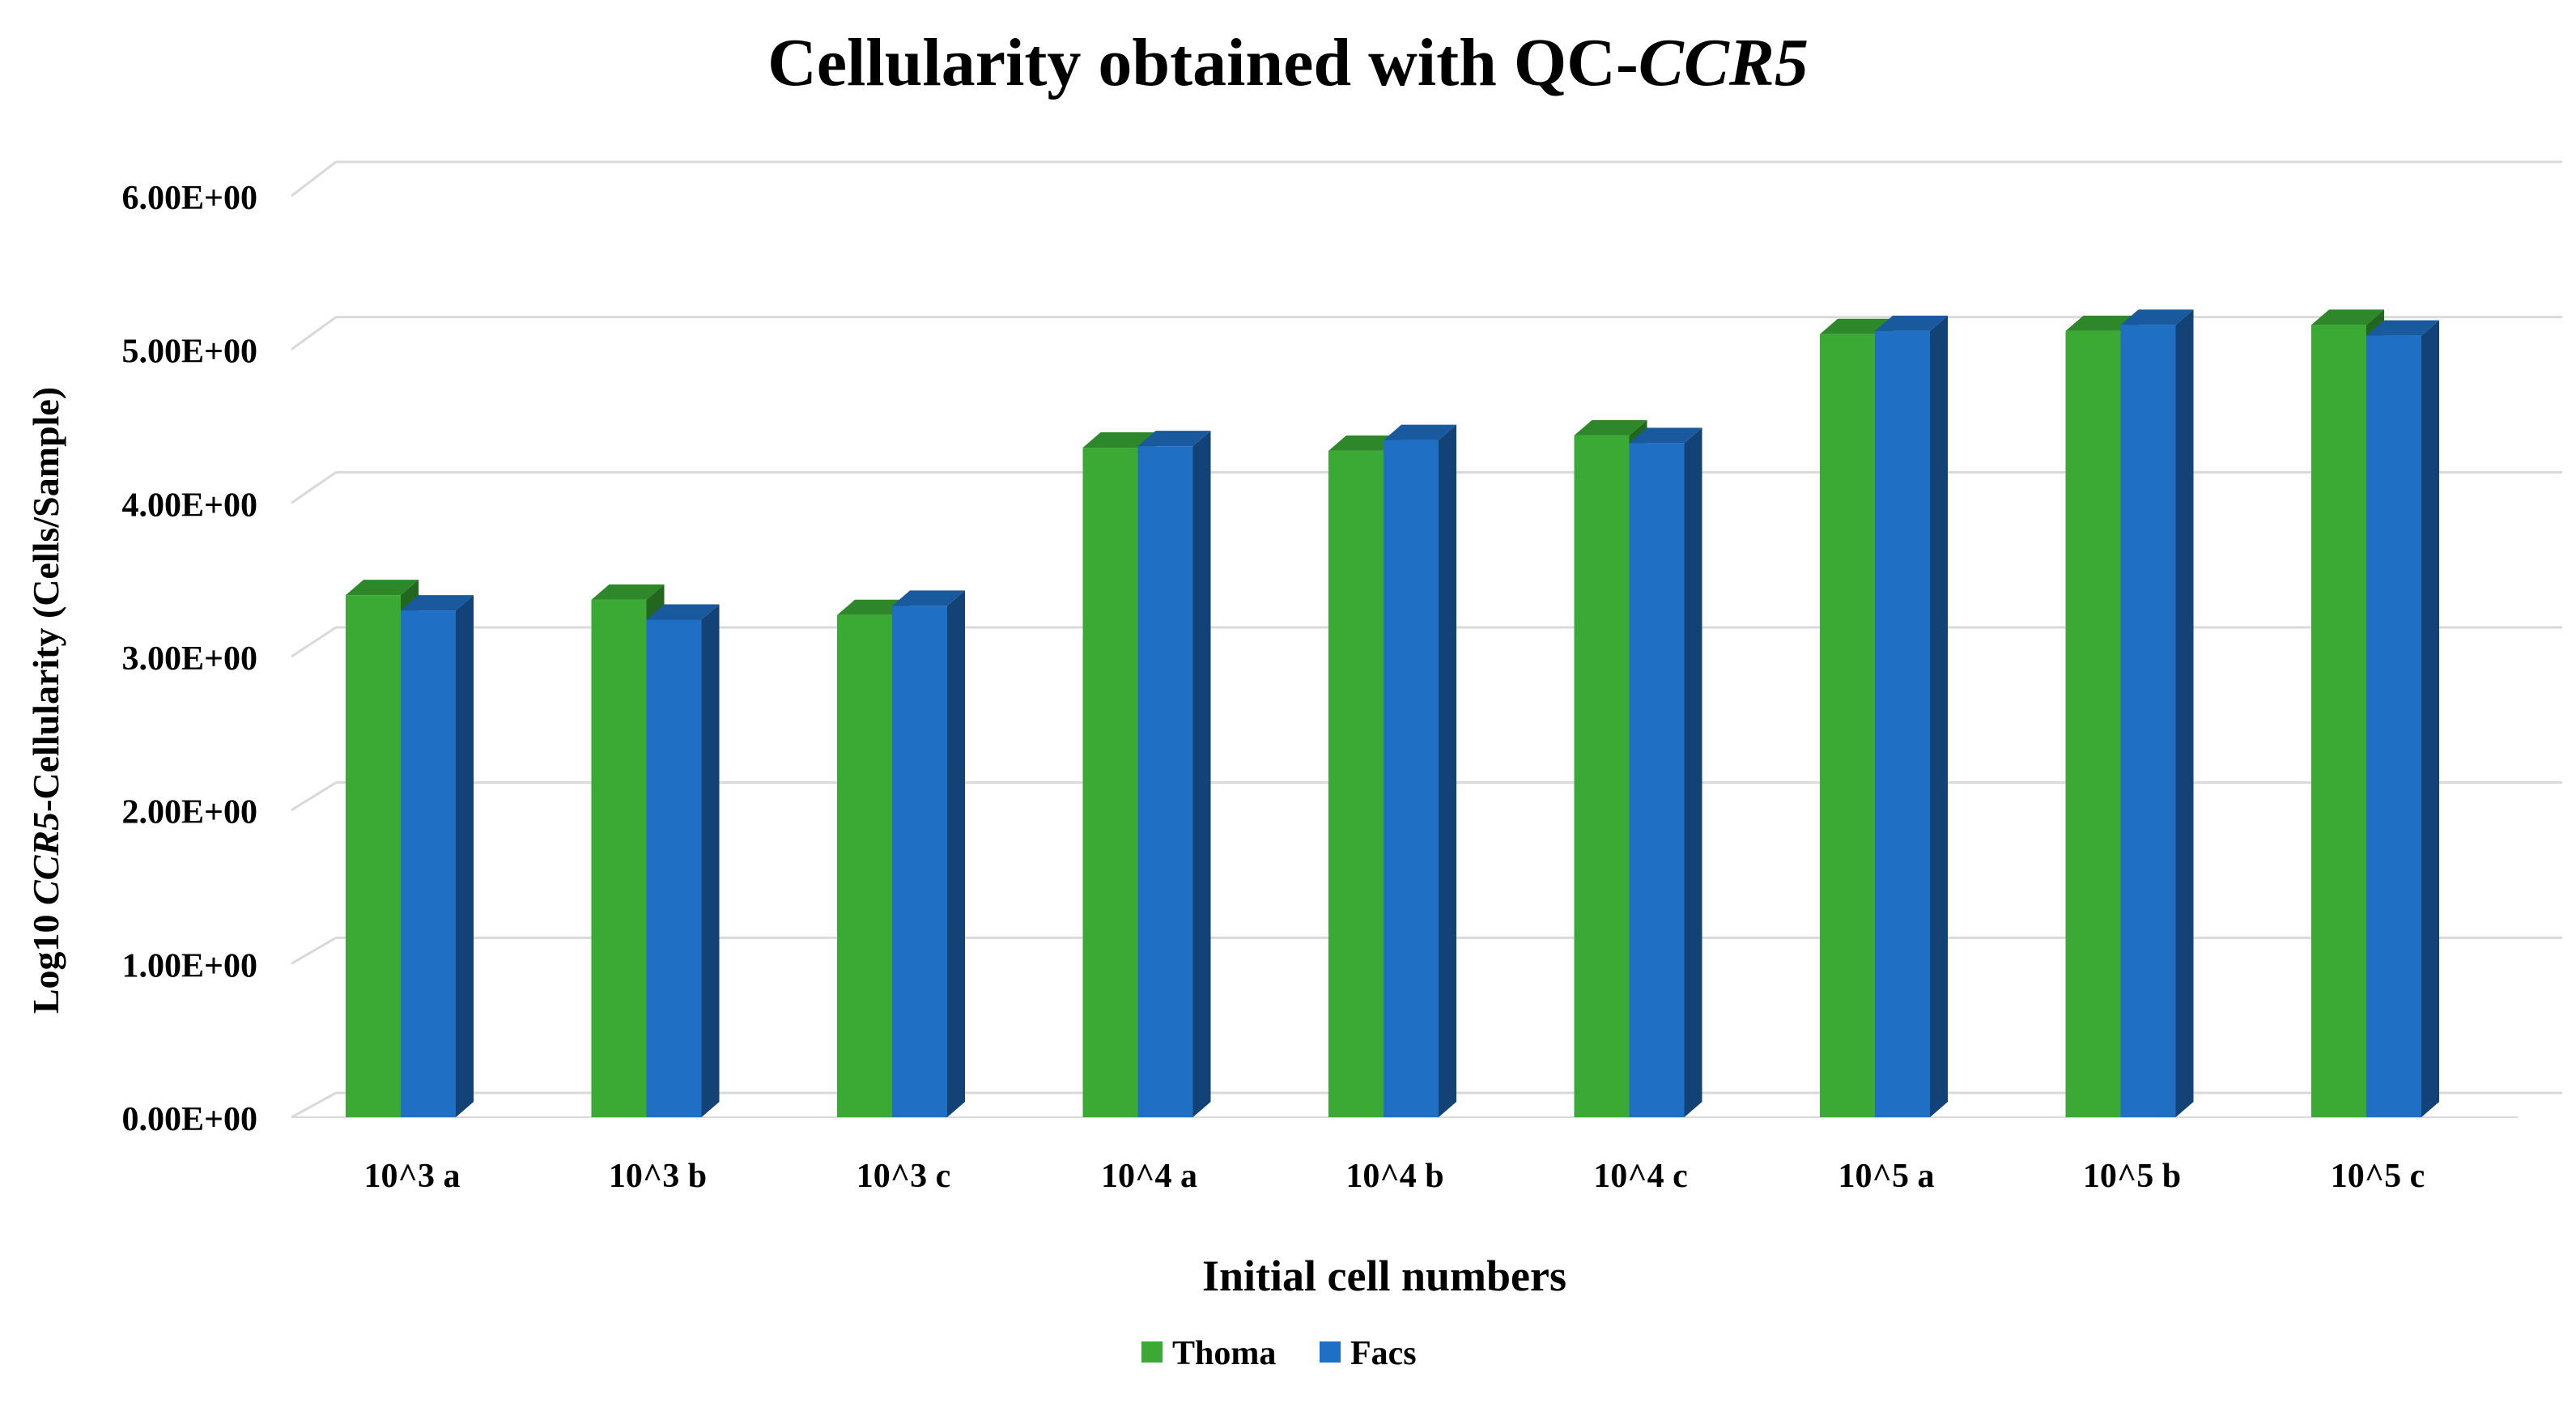  What do you see at coordinates (1149, 1176) in the screenshot?
I see `x-tick-label: 10^4 a` at bounding box center [1149, 1176].